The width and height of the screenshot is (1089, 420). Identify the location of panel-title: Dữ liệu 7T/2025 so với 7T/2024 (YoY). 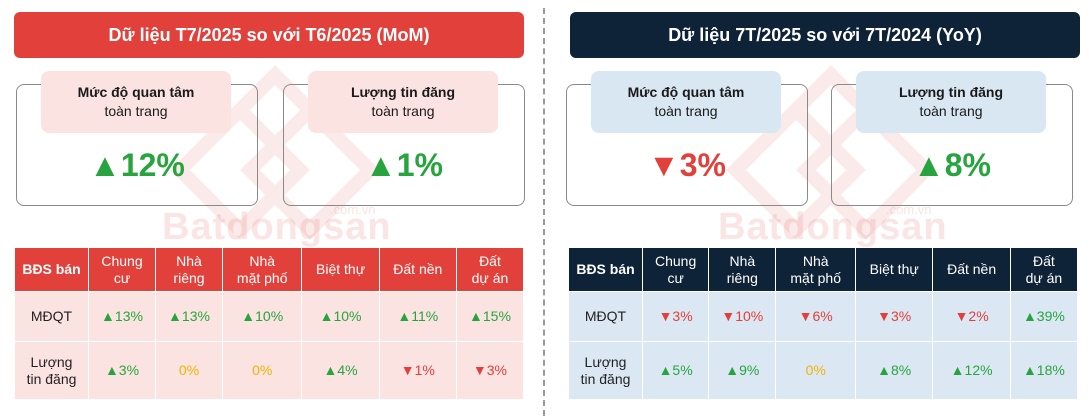
(825, 35).